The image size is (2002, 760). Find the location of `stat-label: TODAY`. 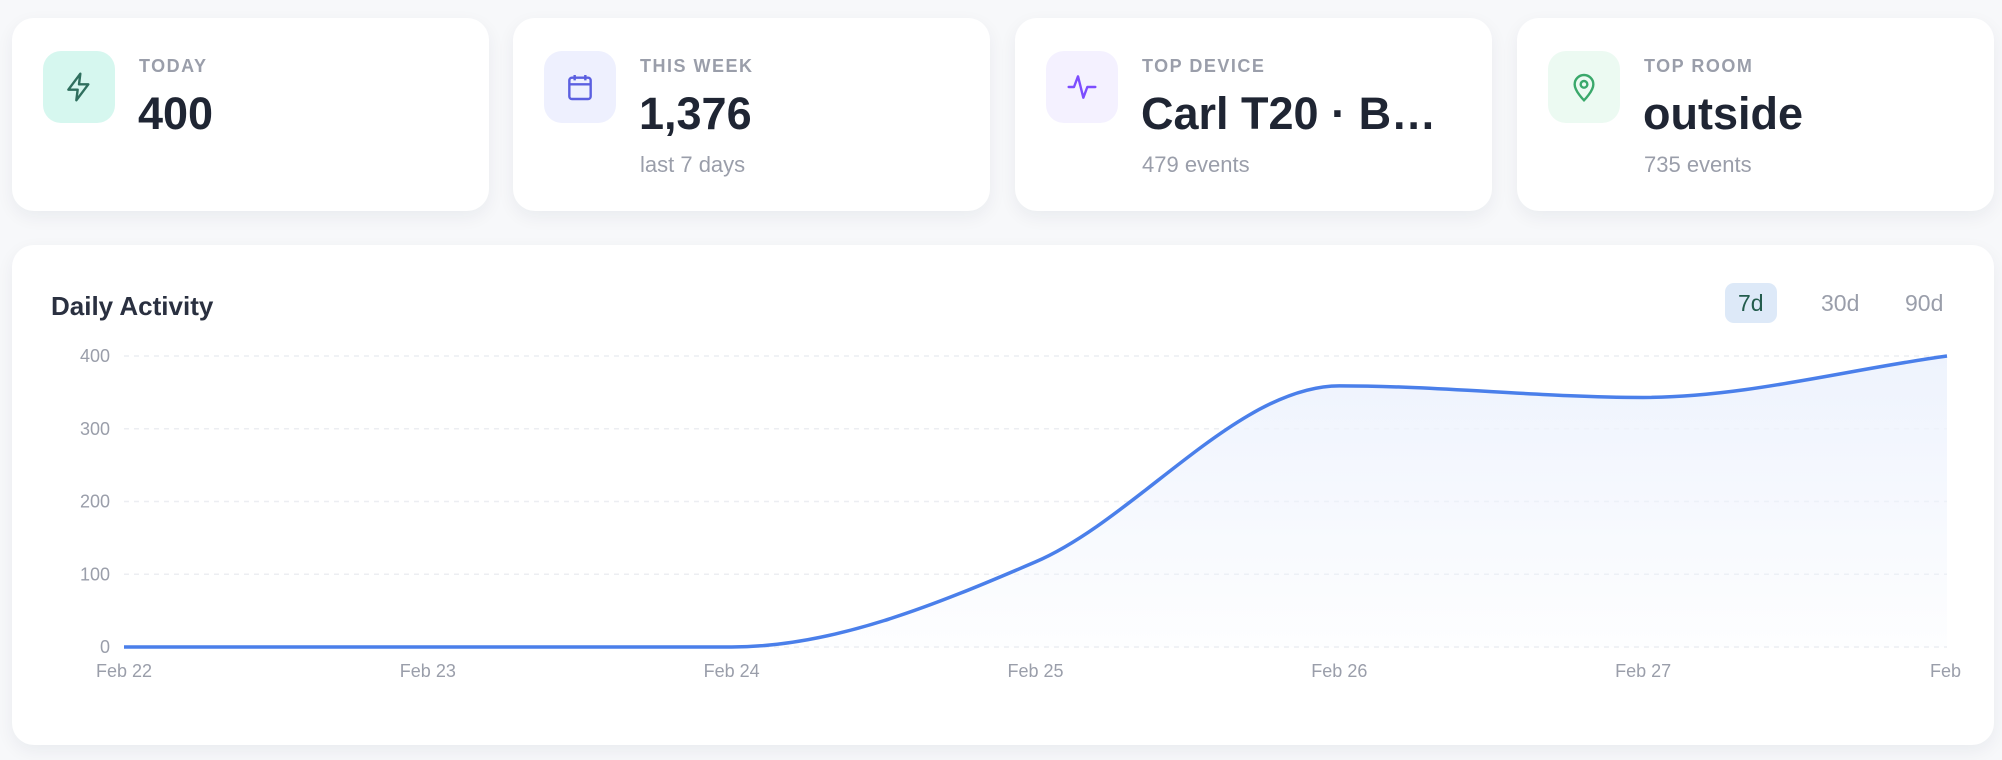

stat-label: TODAY is located at coordinates (173, 66).